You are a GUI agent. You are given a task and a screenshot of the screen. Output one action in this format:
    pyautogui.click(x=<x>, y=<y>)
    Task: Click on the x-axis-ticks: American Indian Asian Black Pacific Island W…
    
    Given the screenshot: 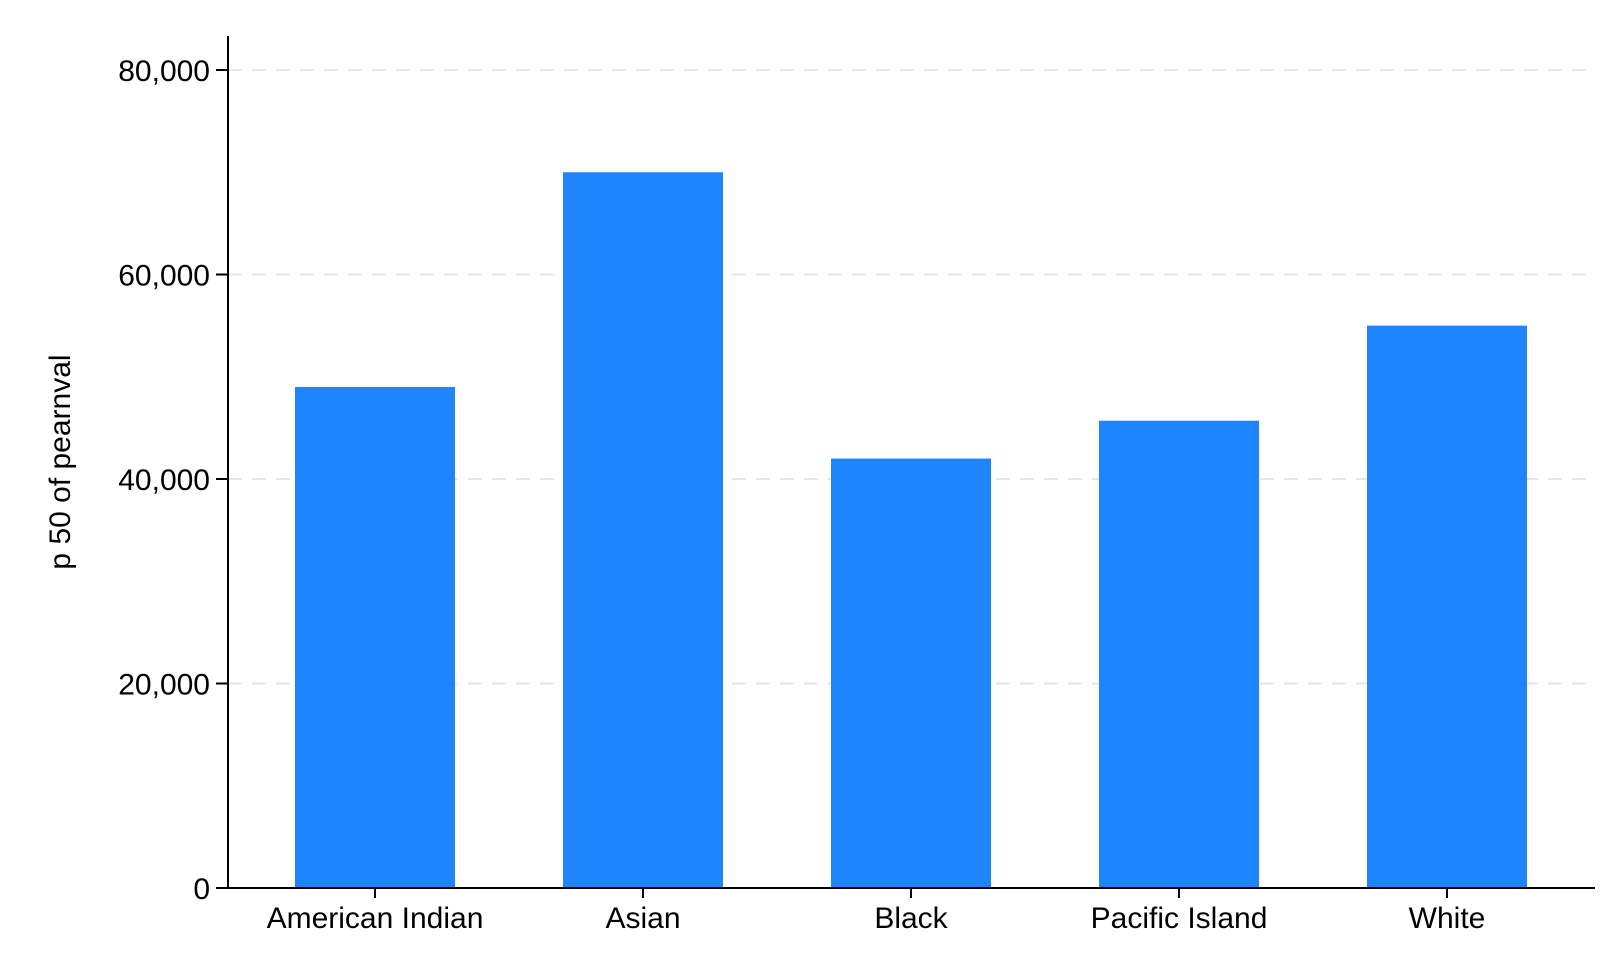 What is the action you would take?
    pyautogui.click(x=876, y=911)
    